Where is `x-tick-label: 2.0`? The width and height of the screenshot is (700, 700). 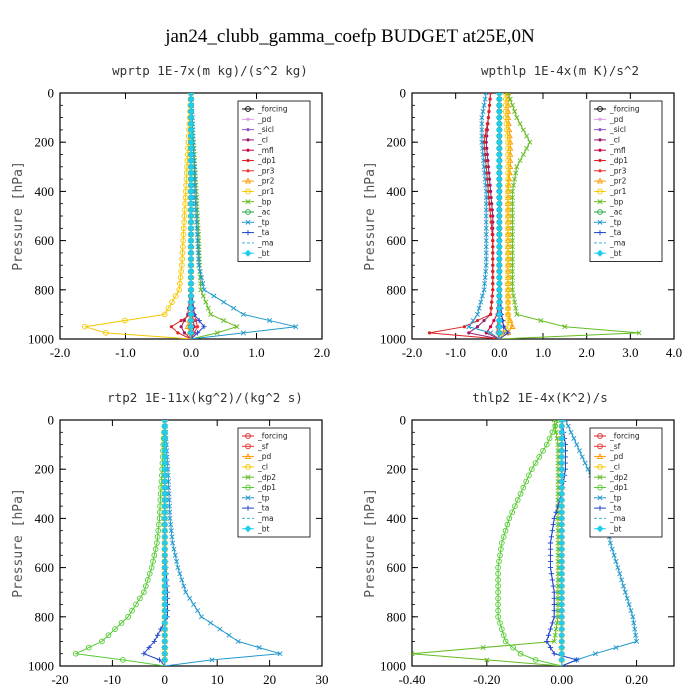 x-tick-label: 2.0 is located at coordinates (322, 352).